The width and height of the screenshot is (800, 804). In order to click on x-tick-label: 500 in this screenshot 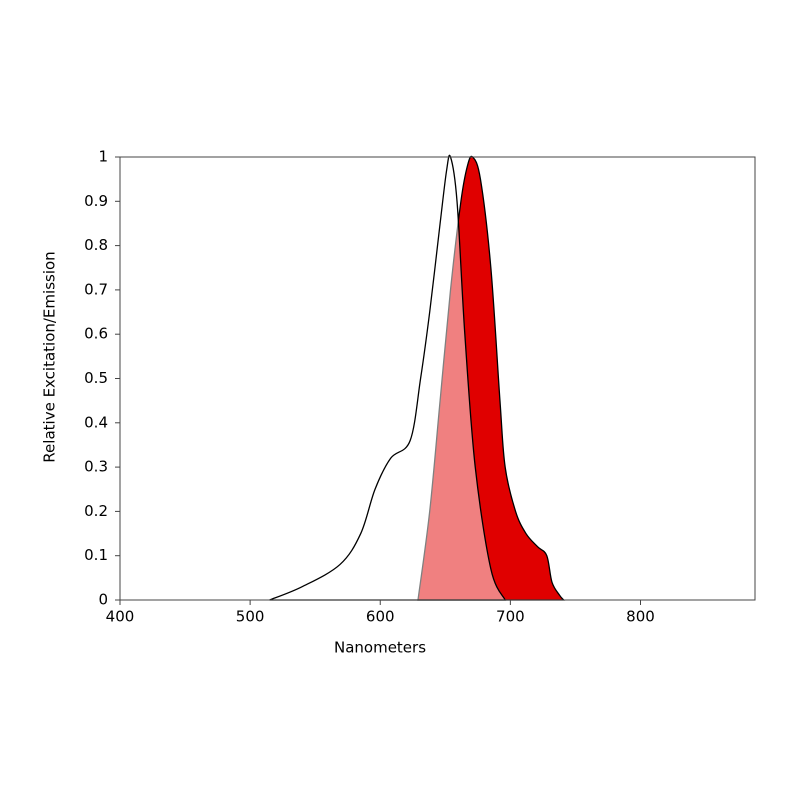, I will do `click(250, 617)`.